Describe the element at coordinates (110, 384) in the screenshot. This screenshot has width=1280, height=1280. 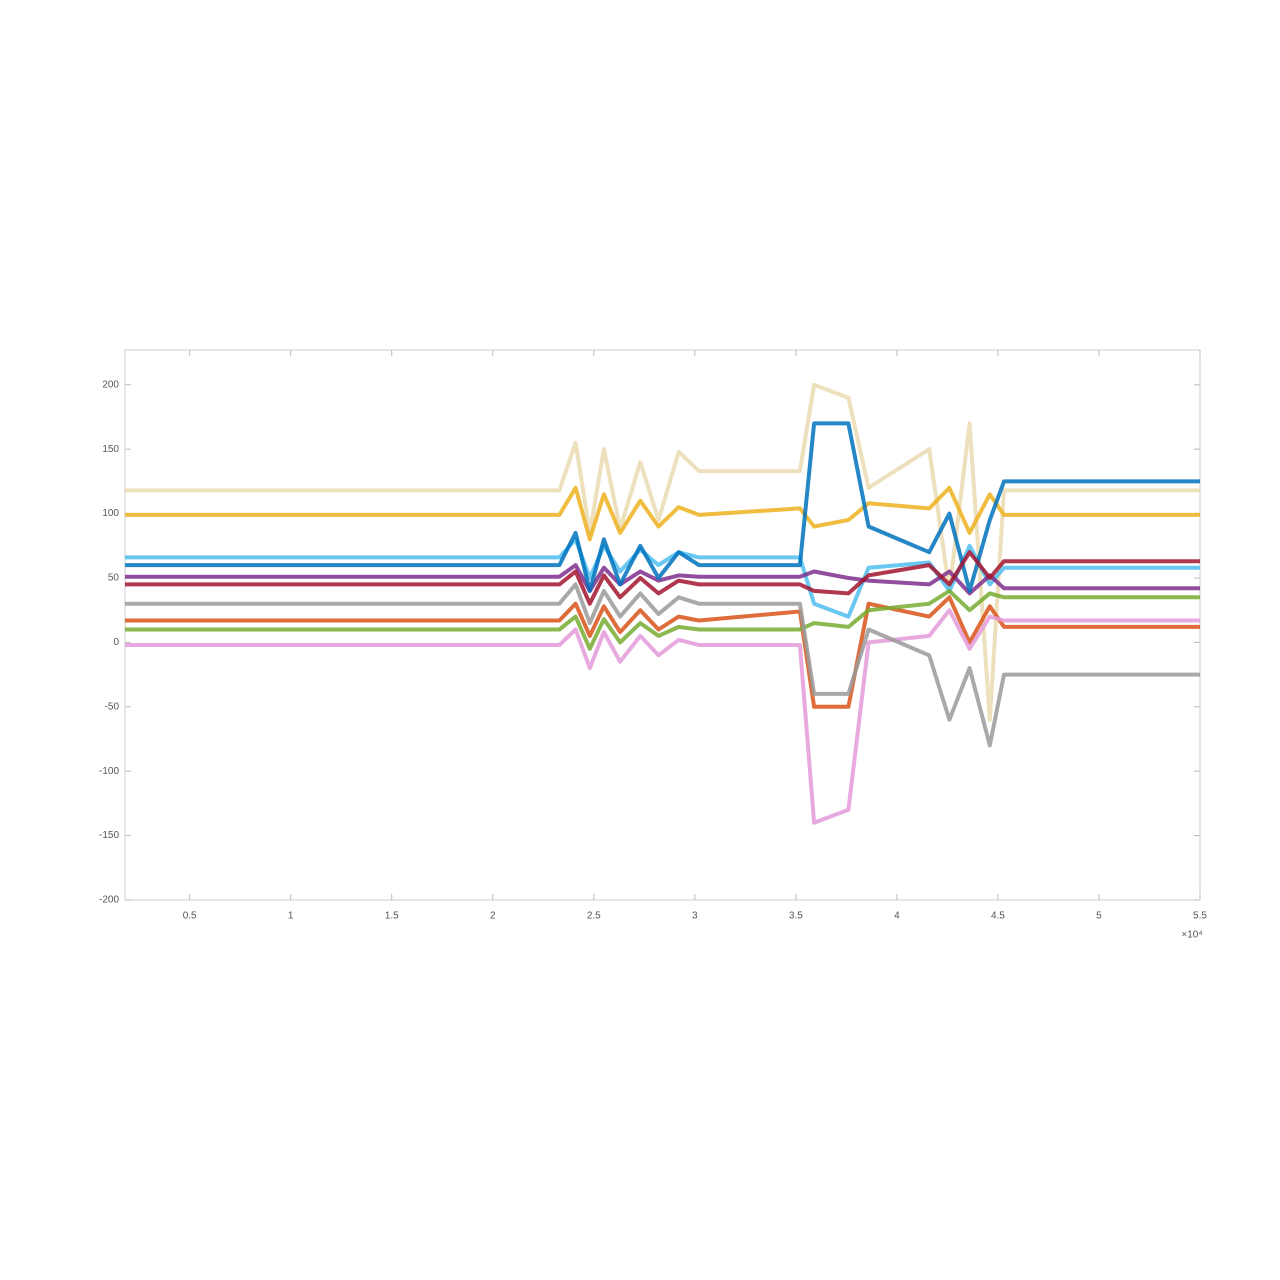
I see `y-tick-label: 200` at that location.